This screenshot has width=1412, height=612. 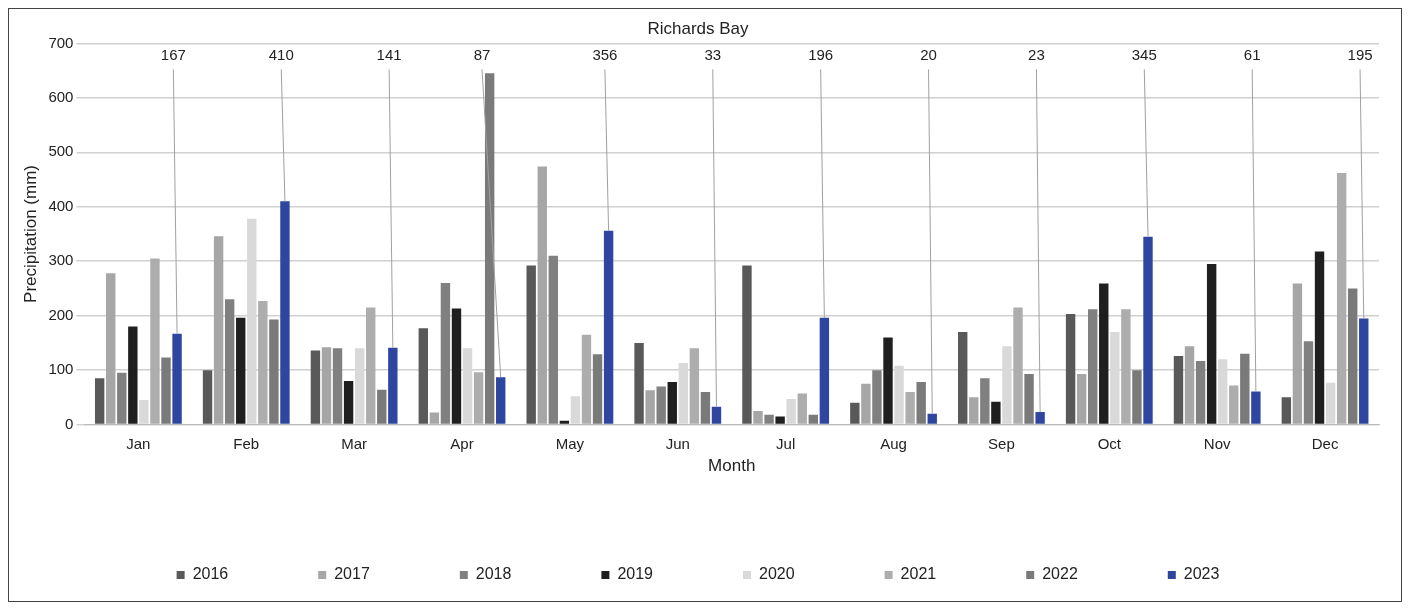 What do you see at coordinates (61, 96) in the screenshot?
I see `y-tick-label: 600` at bounding box center [61, 96].